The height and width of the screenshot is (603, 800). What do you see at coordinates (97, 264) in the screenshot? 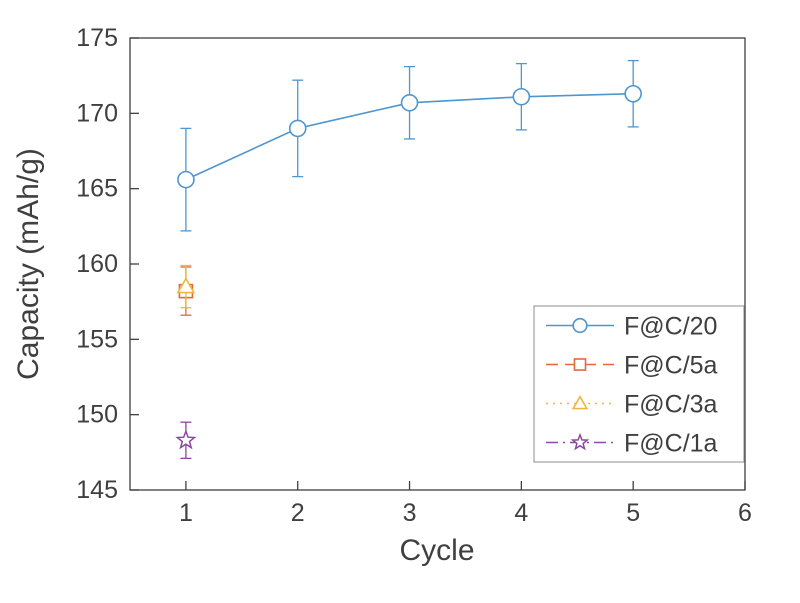
I see `y-tick-label: 160` at bounding box center [97, 264].